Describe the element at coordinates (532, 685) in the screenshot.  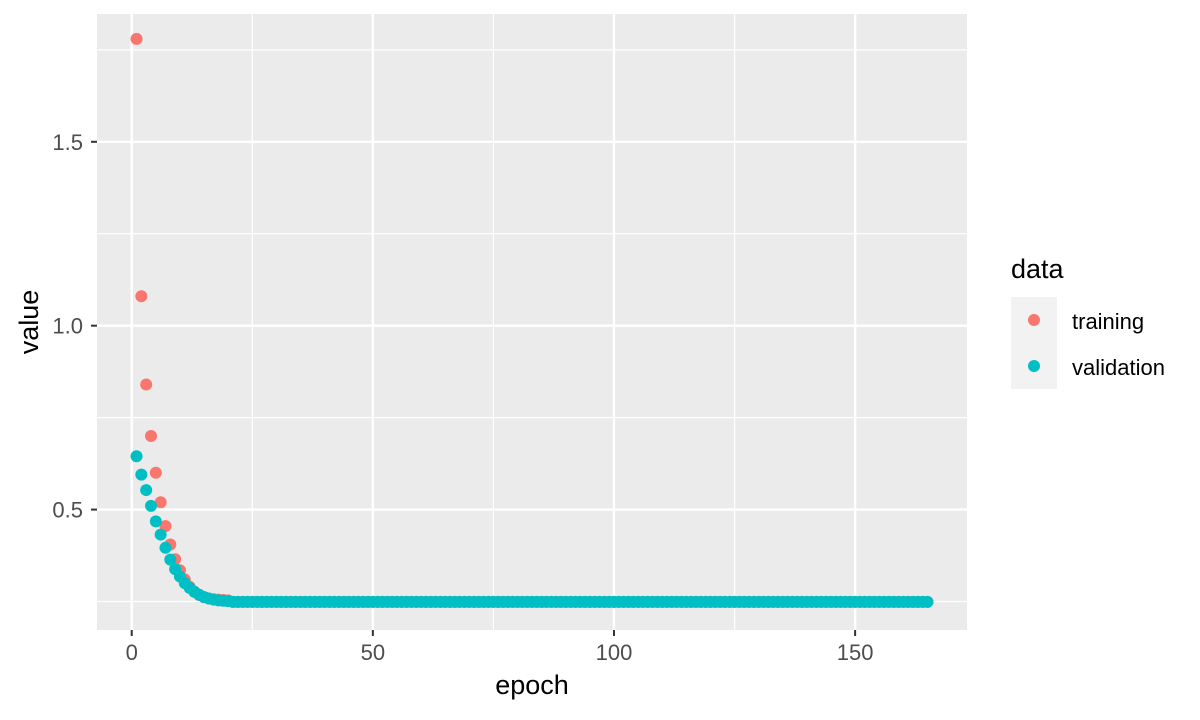
I see `x-axis-label: epoch` at that location.